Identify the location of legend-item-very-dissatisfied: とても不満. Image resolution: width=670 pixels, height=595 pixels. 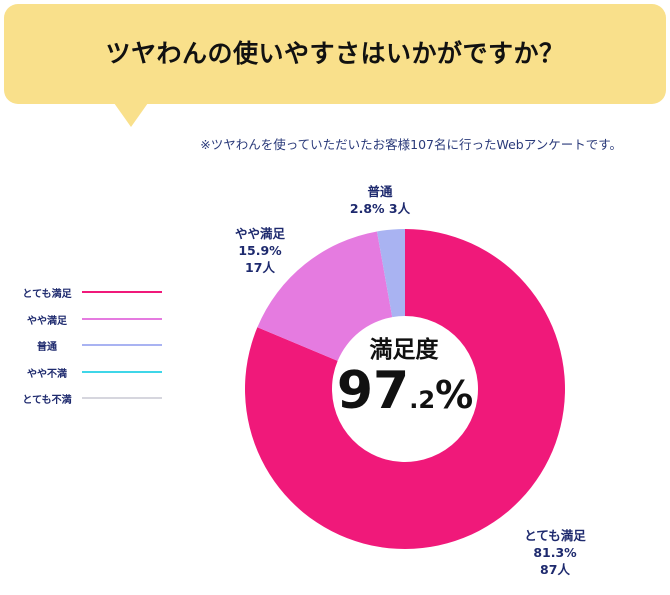
(91, 404).